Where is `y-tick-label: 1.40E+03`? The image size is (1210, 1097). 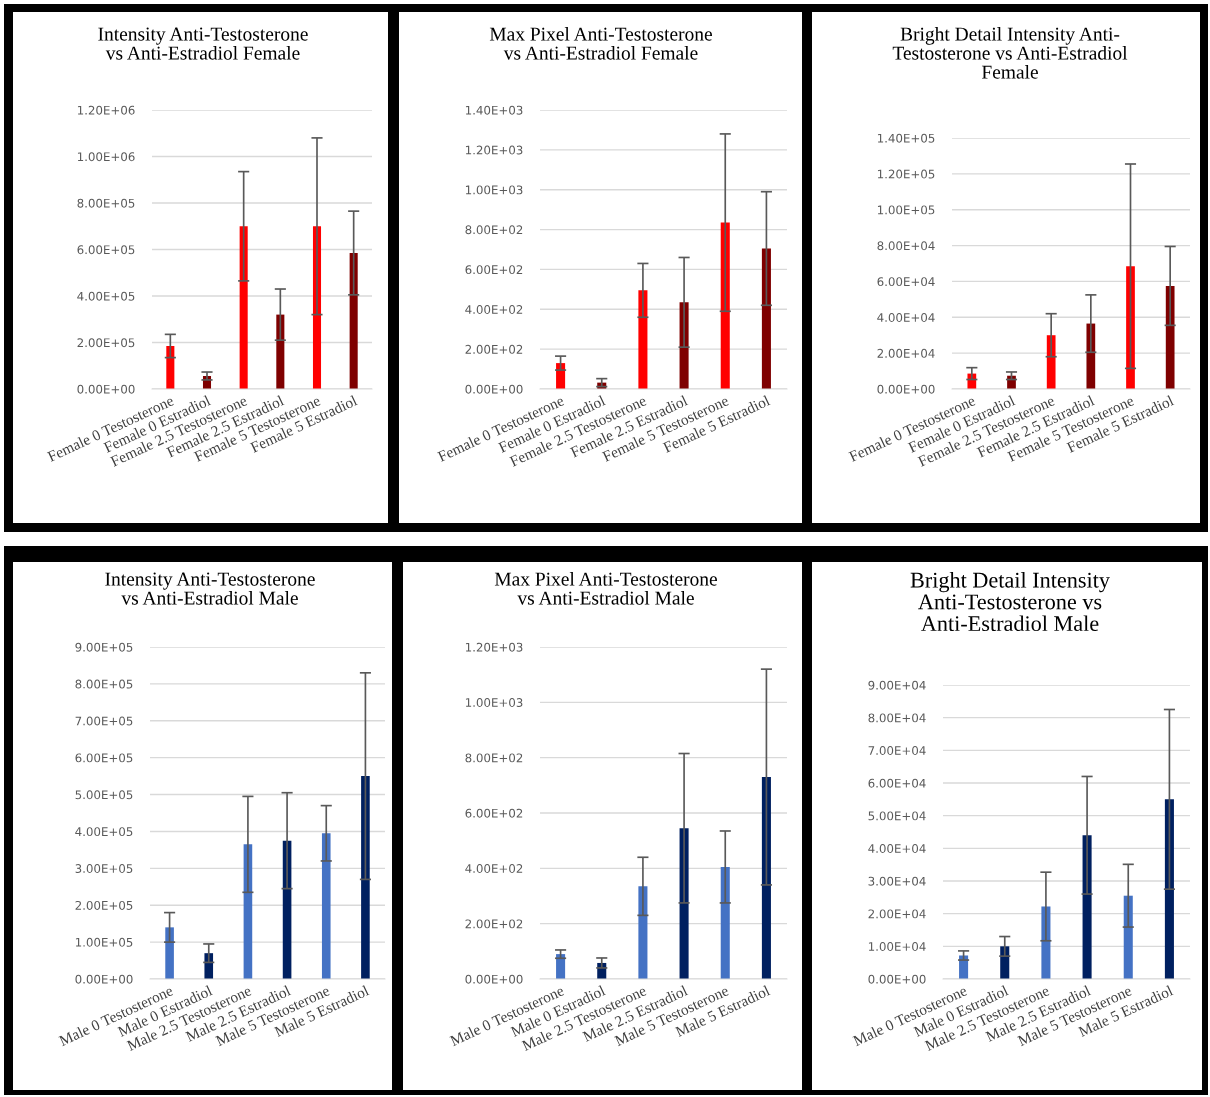
y-tick-label: 1.40E+03 is located at coordinates (494, 110).